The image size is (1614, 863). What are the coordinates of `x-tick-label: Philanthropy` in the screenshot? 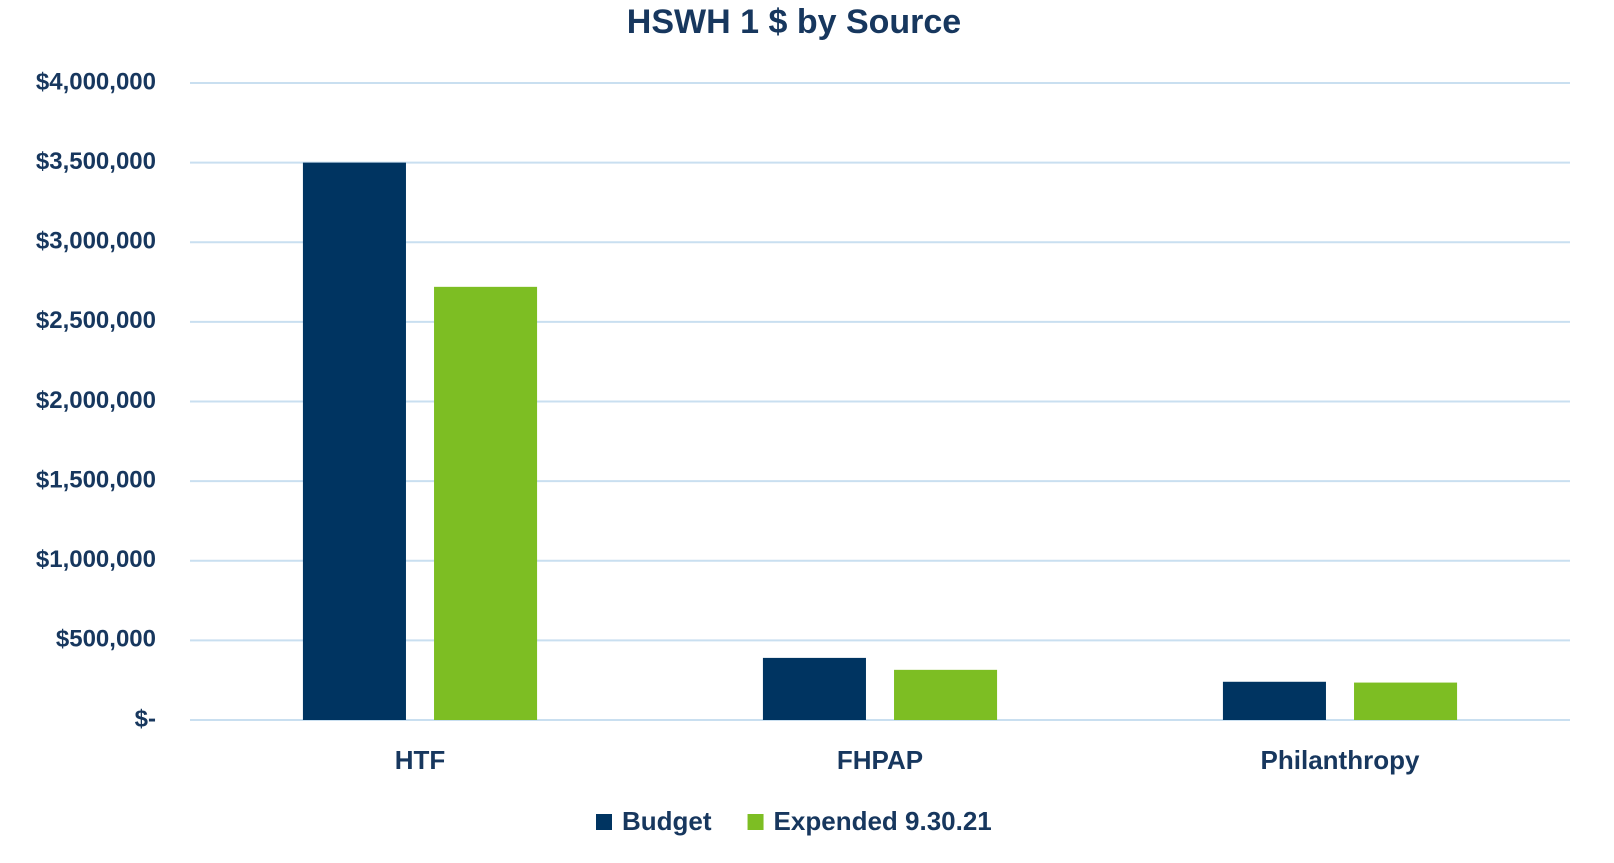 It's located at (1340, 760).